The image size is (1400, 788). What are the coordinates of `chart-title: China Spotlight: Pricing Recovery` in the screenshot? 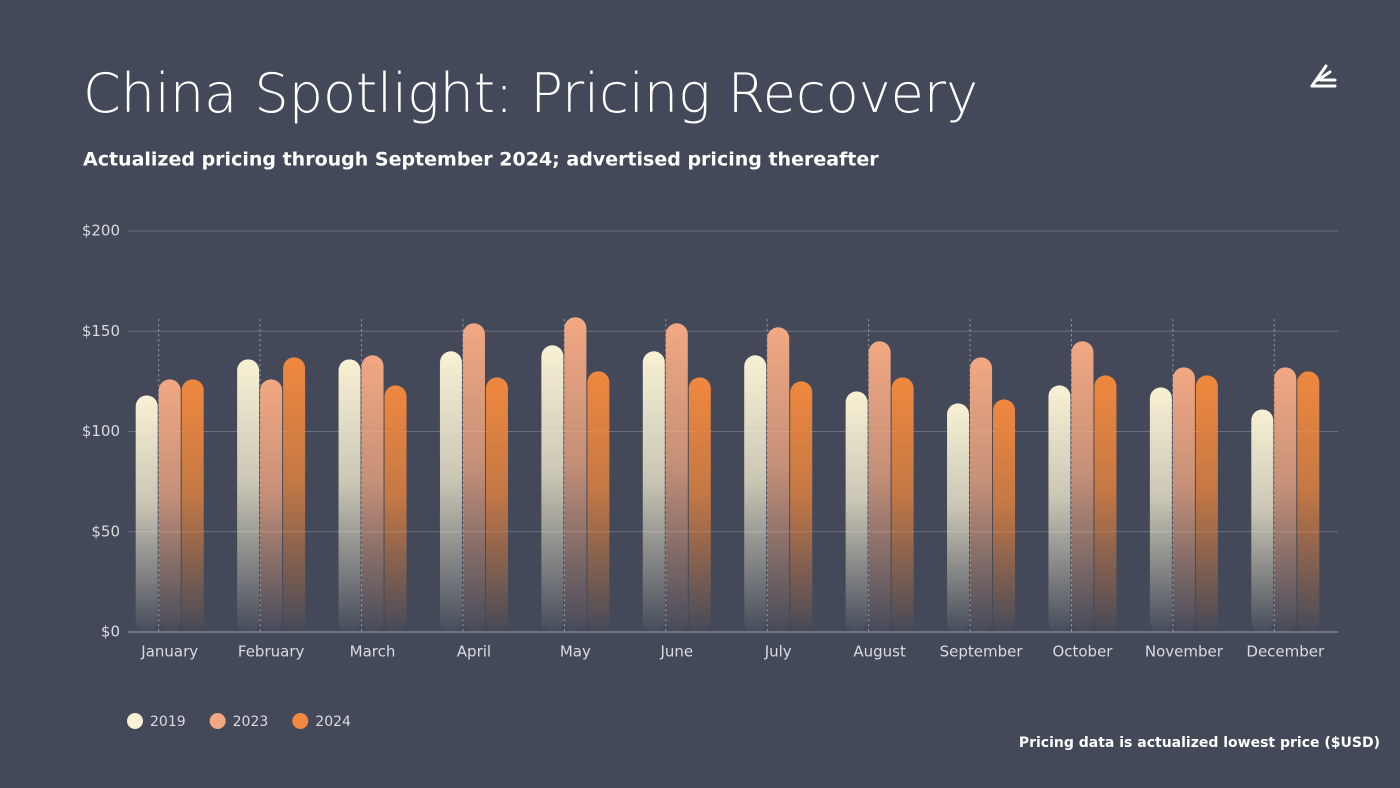 It's located at (530, 93).